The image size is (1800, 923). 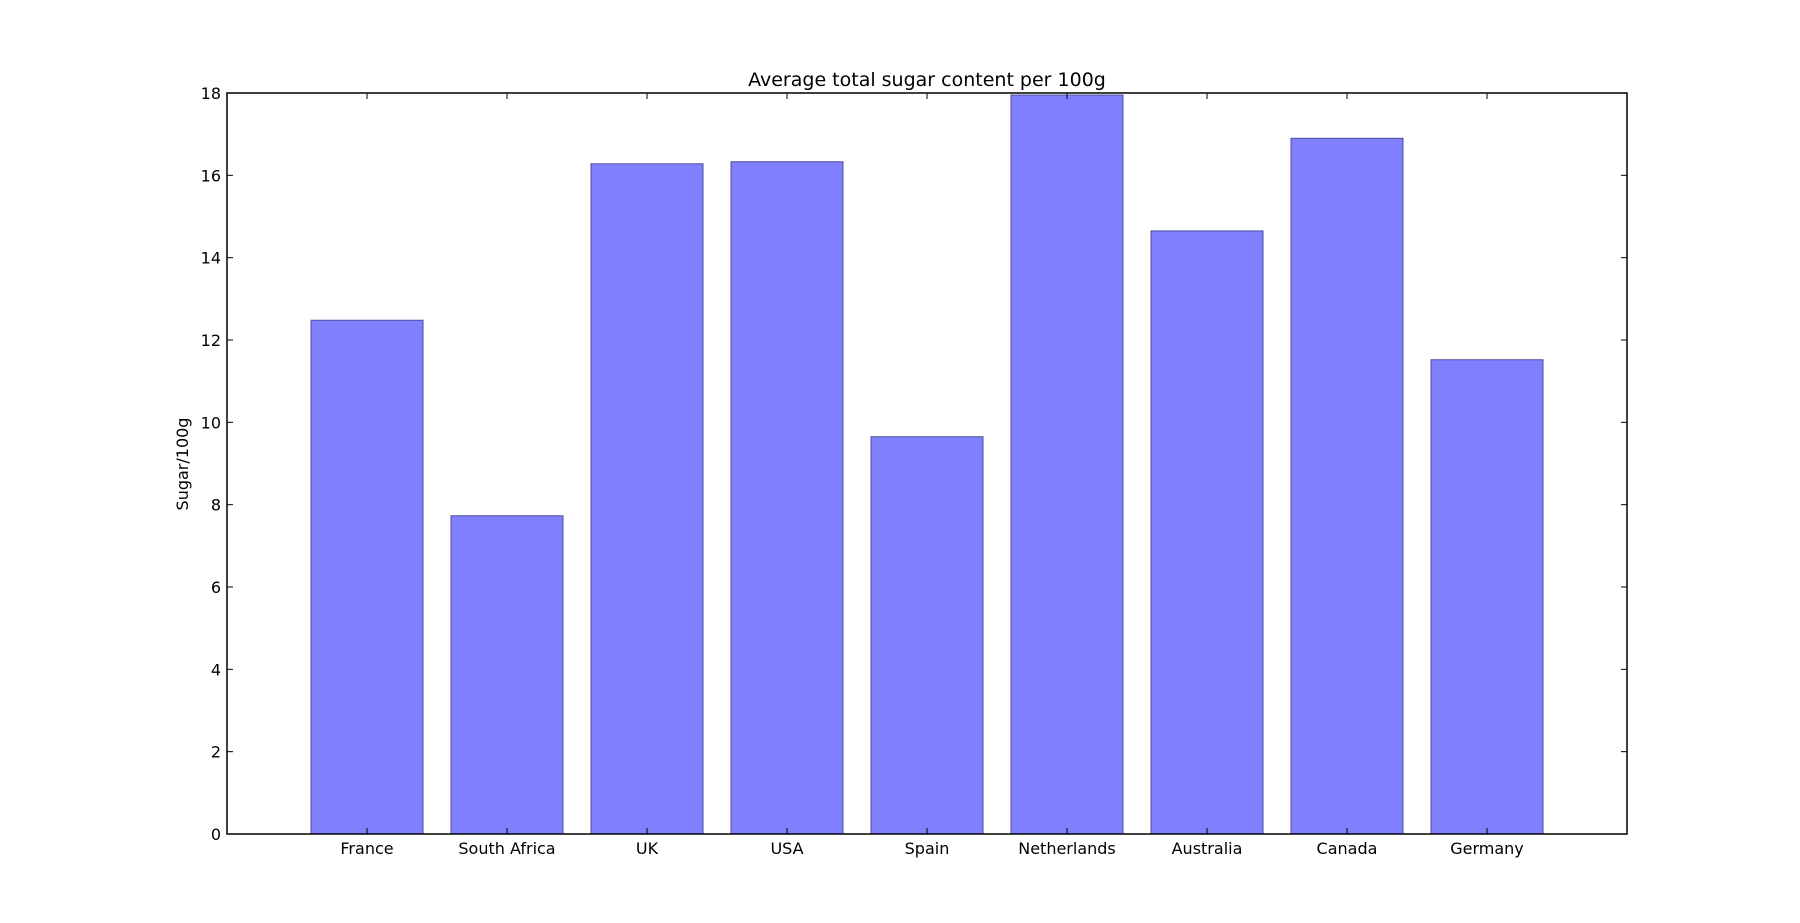 What do you see at coordinates (1207, 532) in the screenshot?
I see `bar-australia` at bounding box center [1207, 532].